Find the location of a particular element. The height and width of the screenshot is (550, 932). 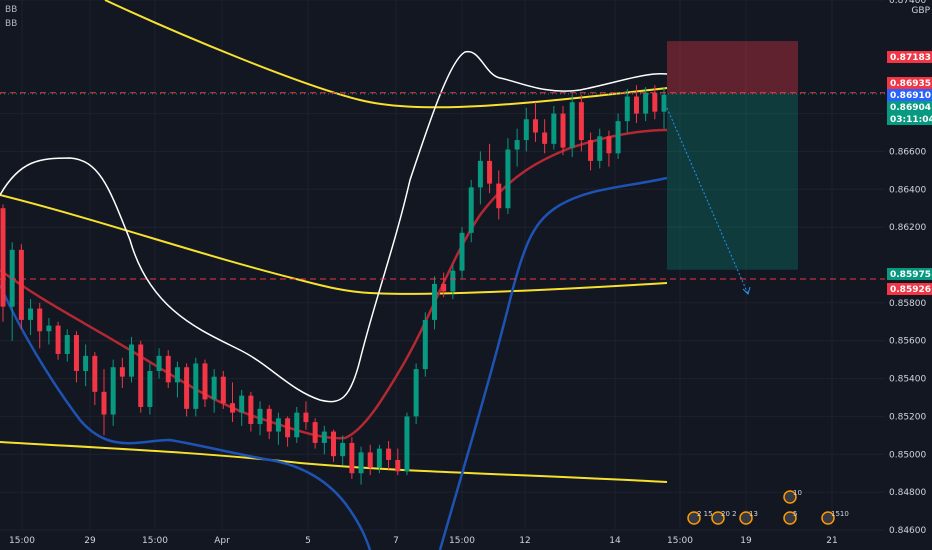

price-tick: 0.84600 is located at coordinates (907, 531).